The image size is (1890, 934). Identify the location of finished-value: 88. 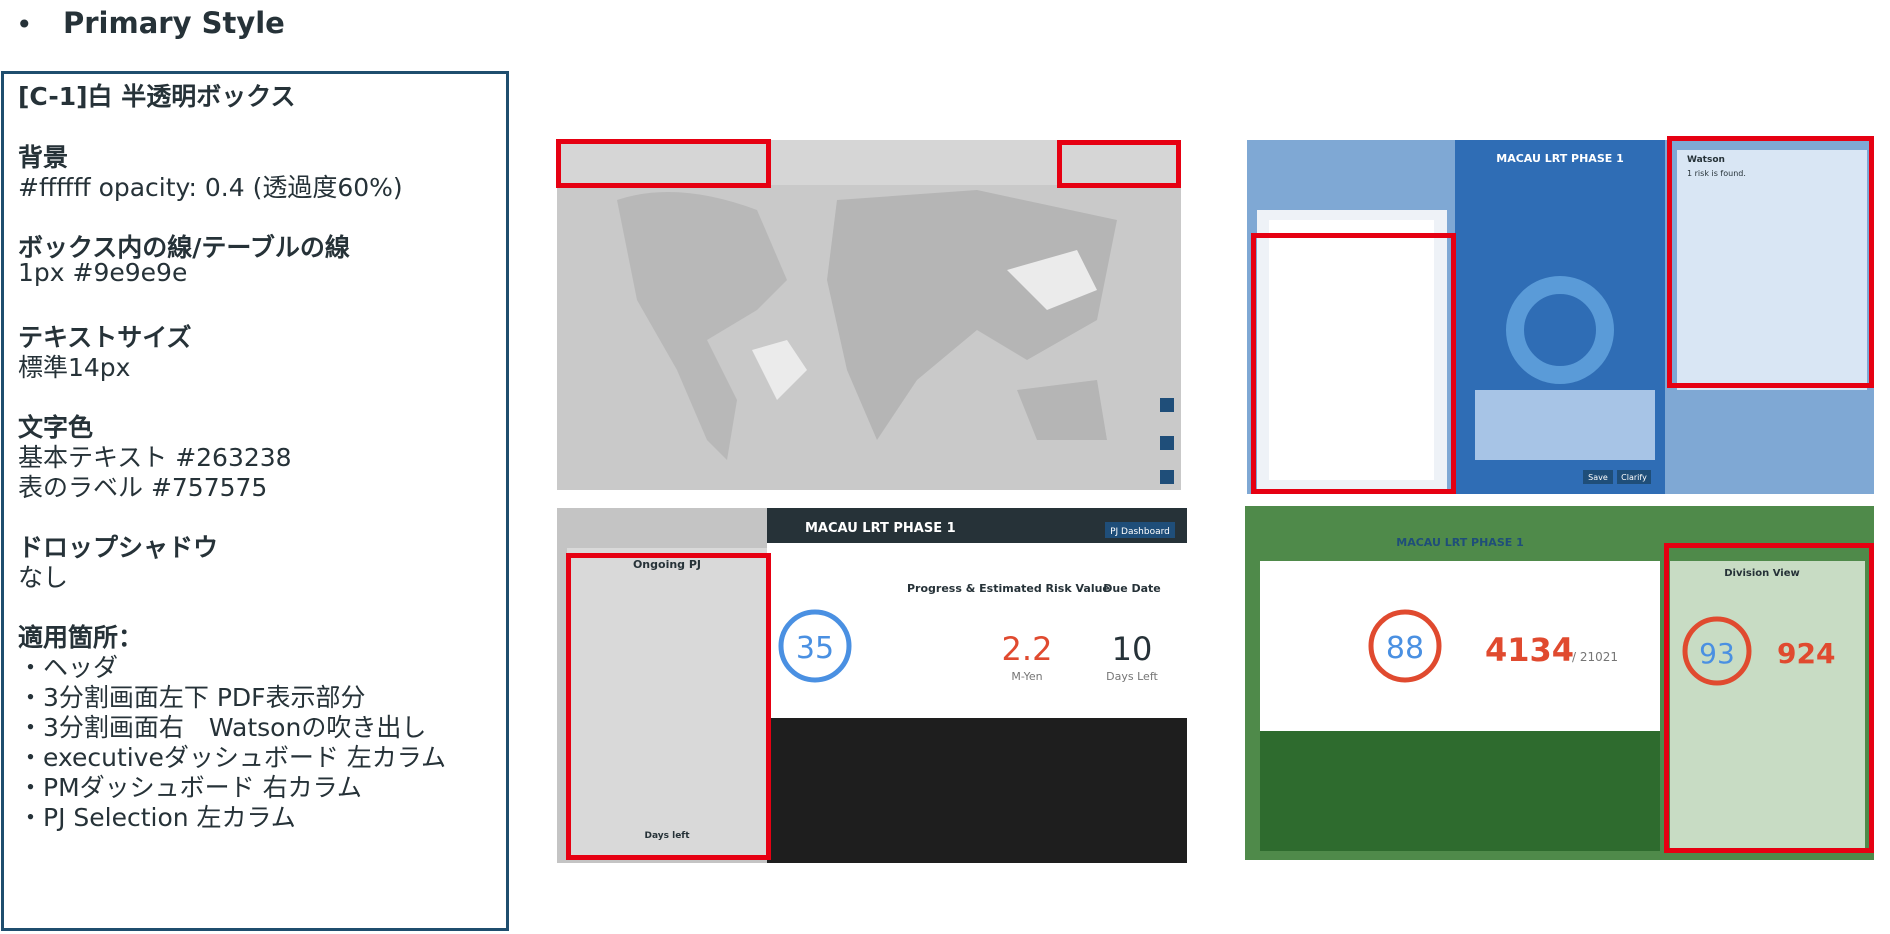
(1405, 648).